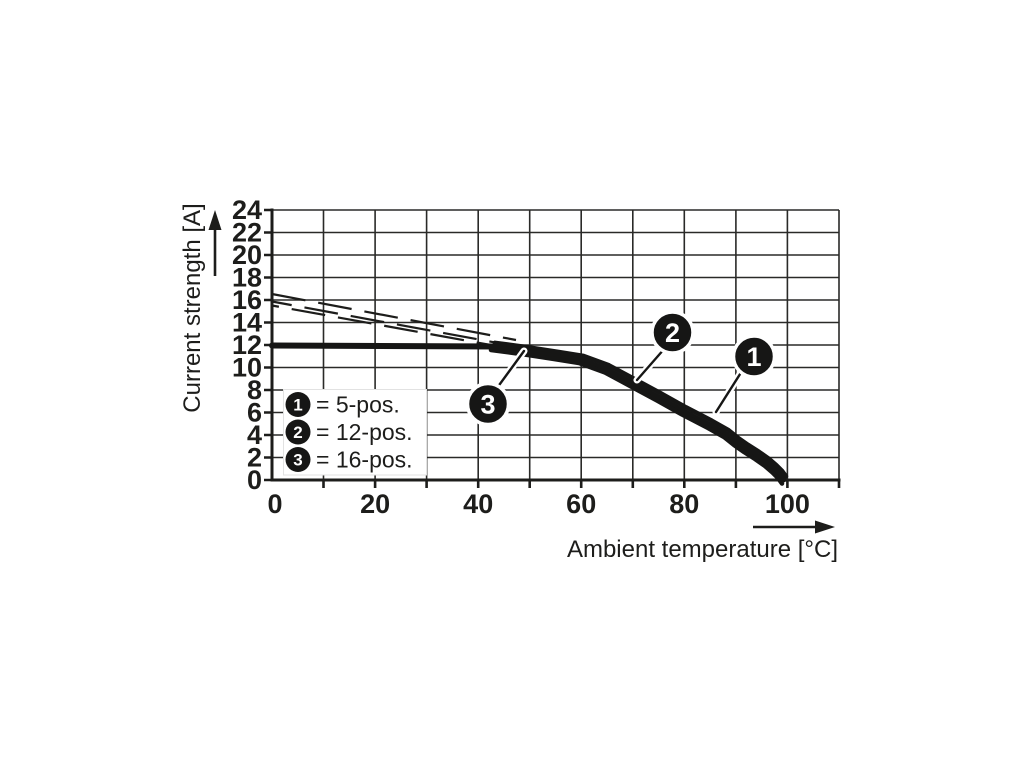 This screenshot has width=1020, height=765. I want to click on legend: 1 = 5-pos. 2 = 12-pos. 3 = 16-pos., so click(355, 432).